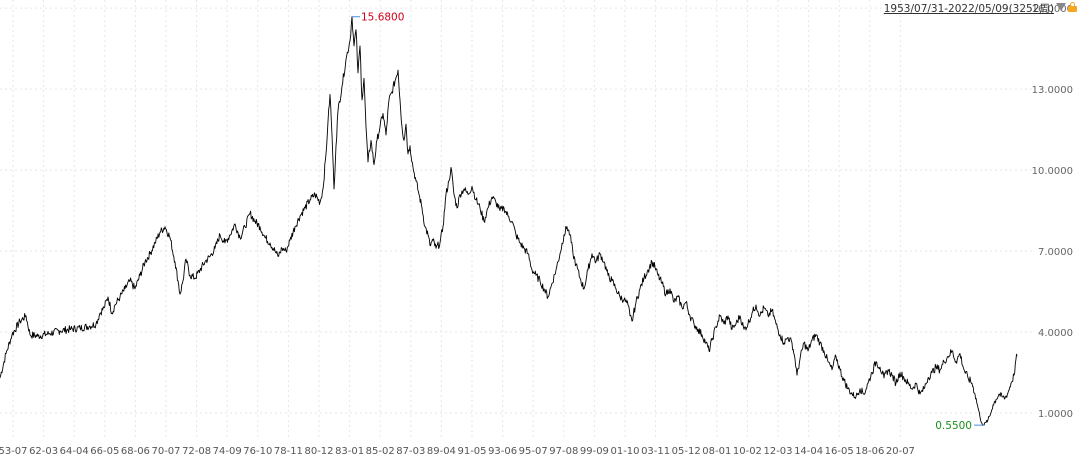  Describe the element at coordinates (502, 450) in the screenshot. I see `x-tick-label: 93-06` at that location.